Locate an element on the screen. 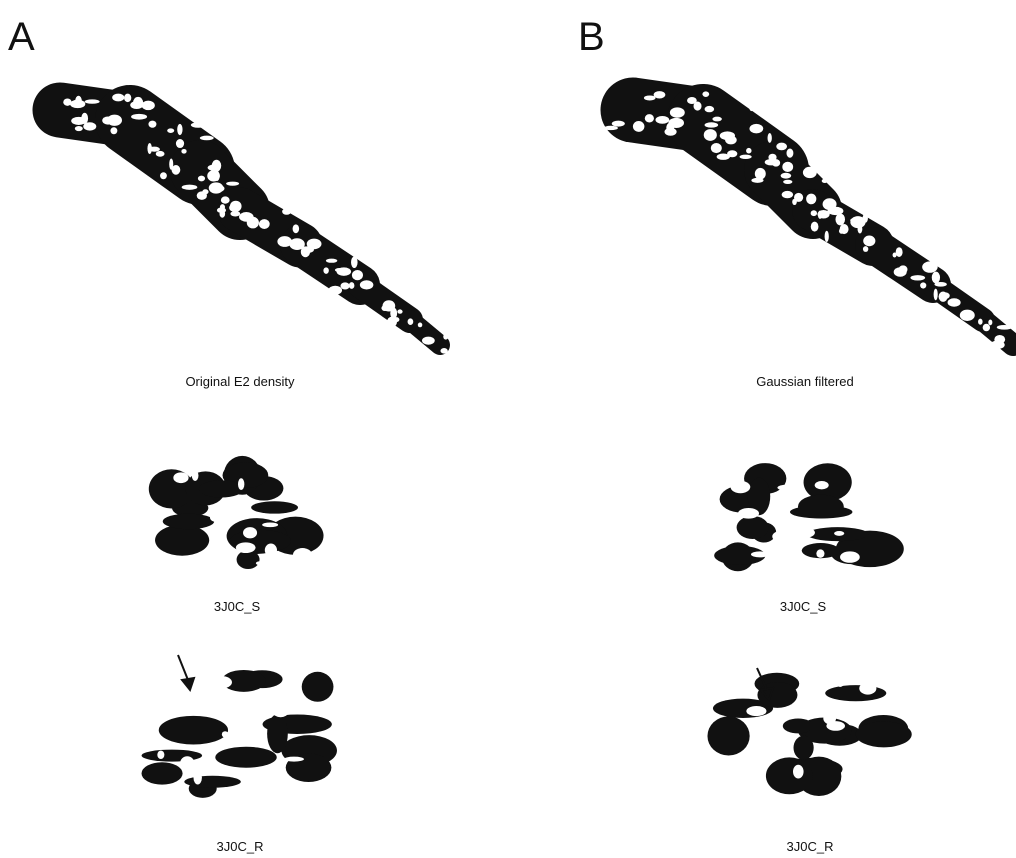 The image size is (1016, 858). caption: Original E2 density is located at coordinates (240, 381).